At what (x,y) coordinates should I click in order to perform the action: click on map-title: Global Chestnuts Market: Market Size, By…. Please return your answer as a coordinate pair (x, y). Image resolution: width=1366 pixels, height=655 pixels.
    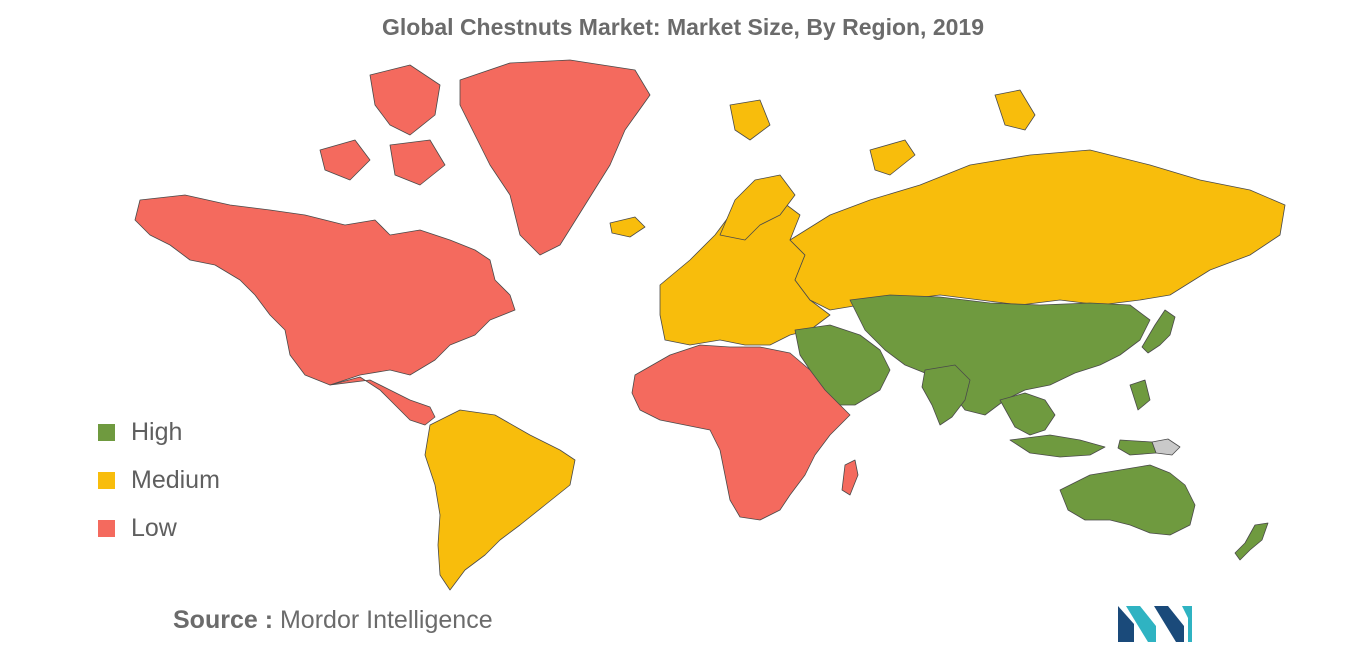
    Looking at the image, I should click on (683, 27).